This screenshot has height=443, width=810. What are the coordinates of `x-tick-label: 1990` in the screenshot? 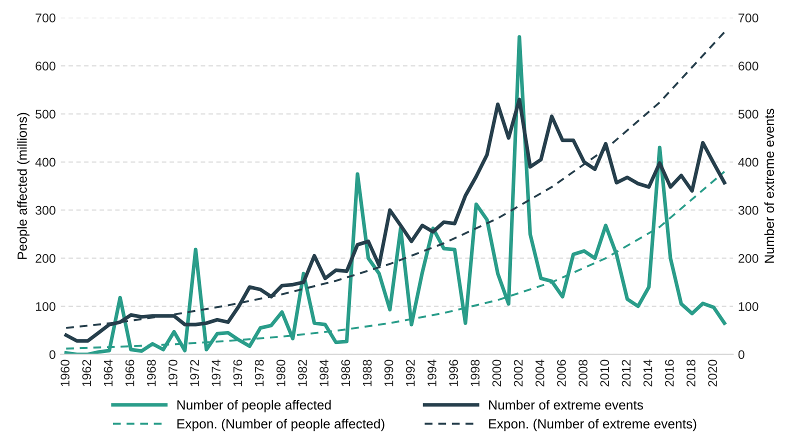 It's located at (389, 373).